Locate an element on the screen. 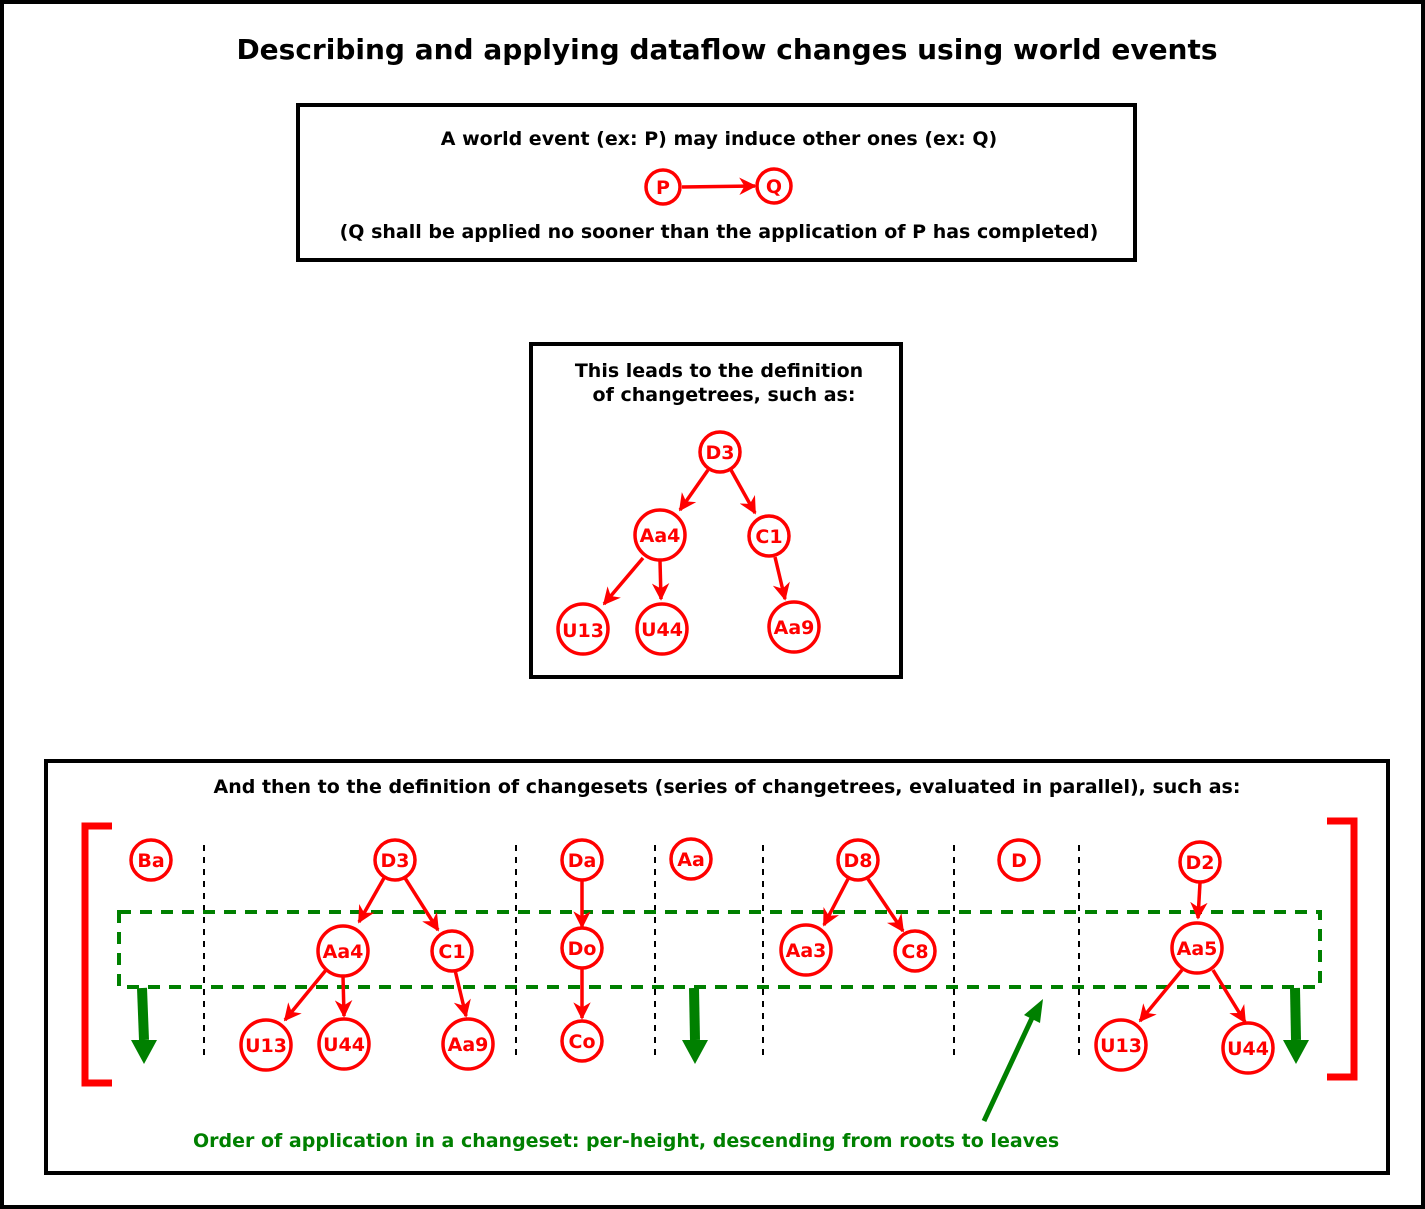 Image resolution: width=1425 pixels, height=1209 pixels. changeset-left-bracket is located at coordinates (96, 954).